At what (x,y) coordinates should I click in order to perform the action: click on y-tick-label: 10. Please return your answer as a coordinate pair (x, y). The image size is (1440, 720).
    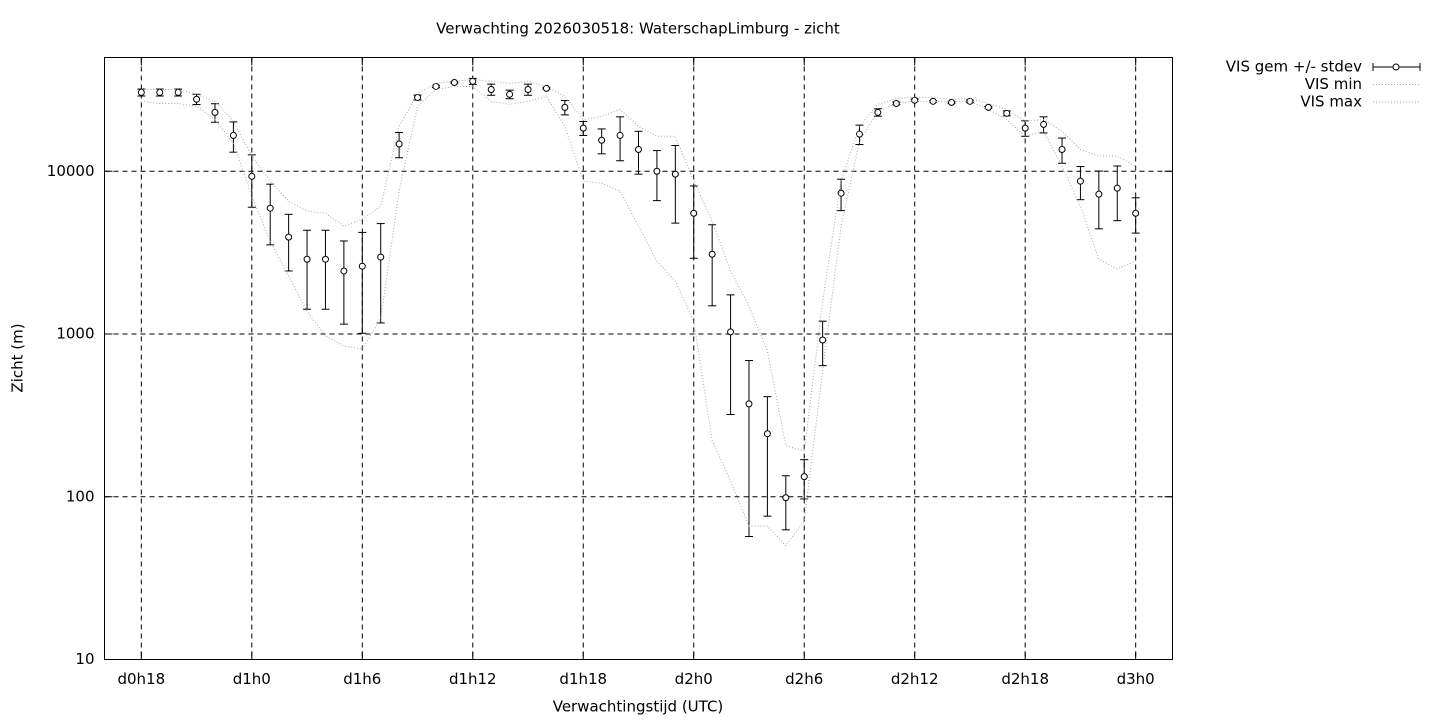
    Looking at the image, I should click on (84, 659).